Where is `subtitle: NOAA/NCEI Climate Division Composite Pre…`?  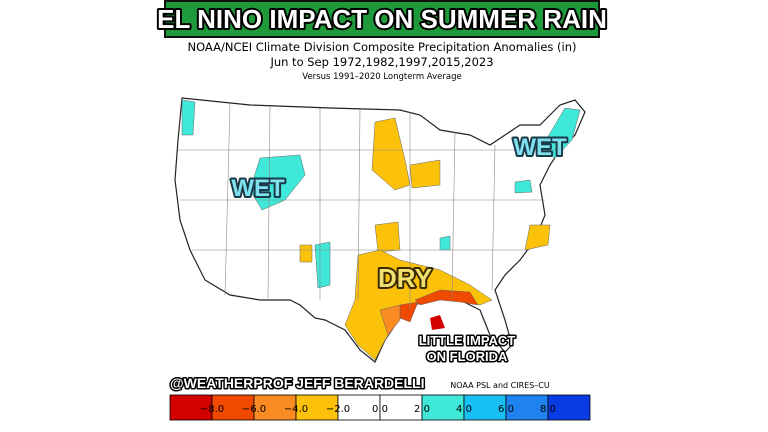 subtitle: NOAA/NCEI Climate Division Composite Pre… is located at coordinates (381, 47).